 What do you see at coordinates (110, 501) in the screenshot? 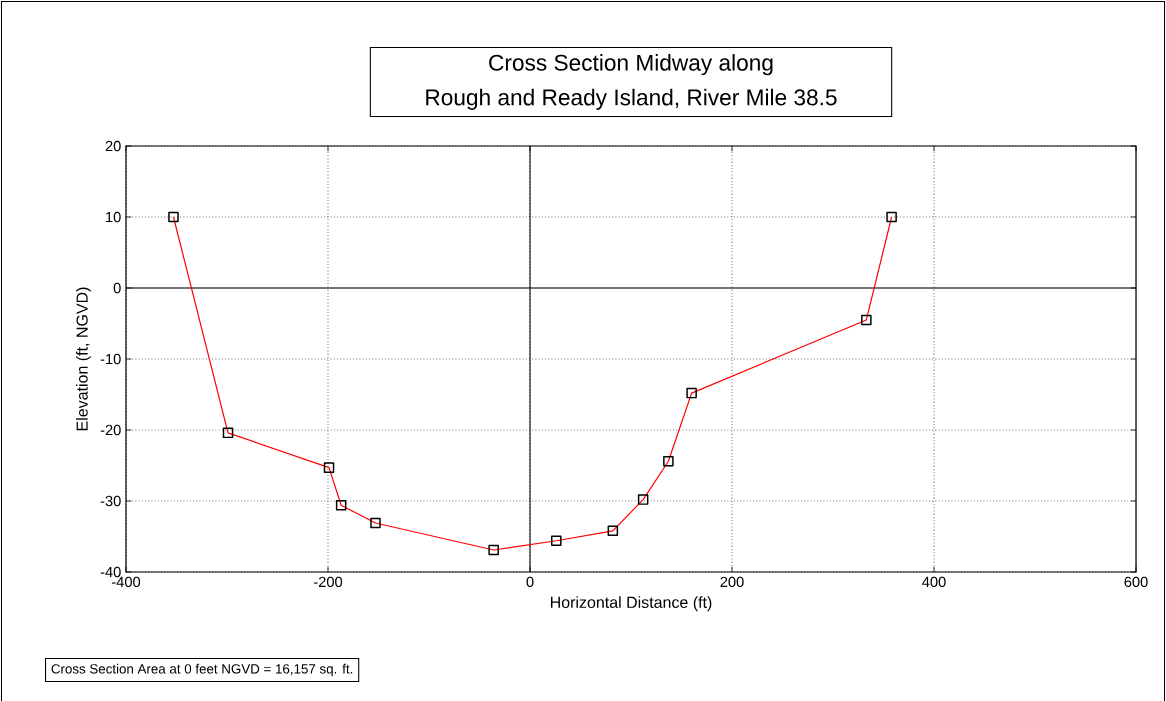
I see `y-tick-label: -30` at bounding box center [110, 501].